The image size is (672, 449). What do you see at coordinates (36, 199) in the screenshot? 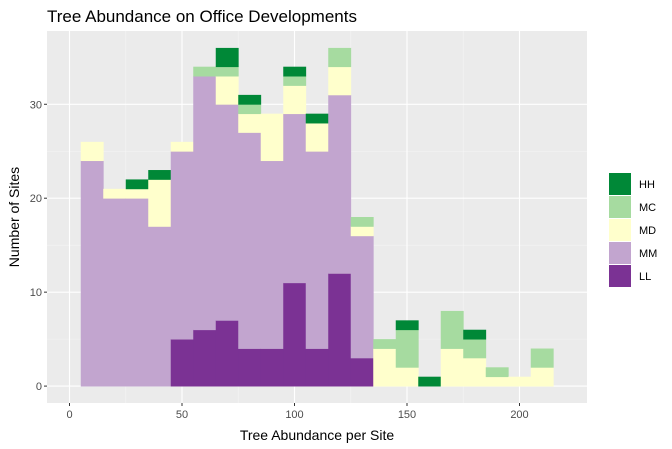
I see `y-tick-label: 20` at bounding box center [36, 199].